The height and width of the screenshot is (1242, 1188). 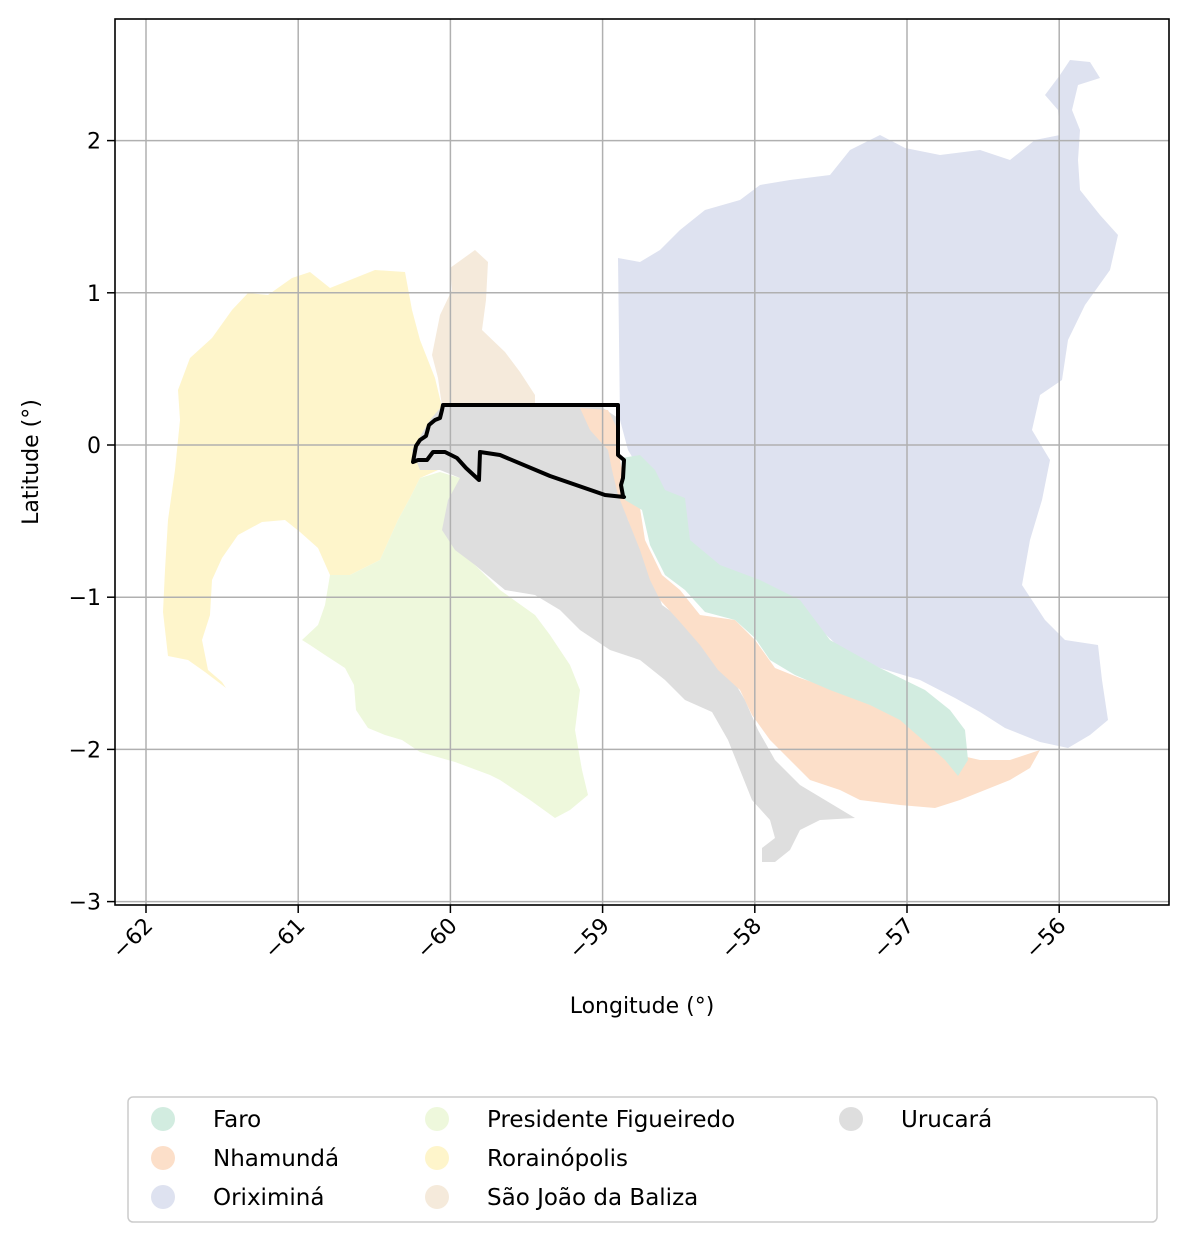 I want to click on legend-label: Faro, so click(x=237, y=1120).